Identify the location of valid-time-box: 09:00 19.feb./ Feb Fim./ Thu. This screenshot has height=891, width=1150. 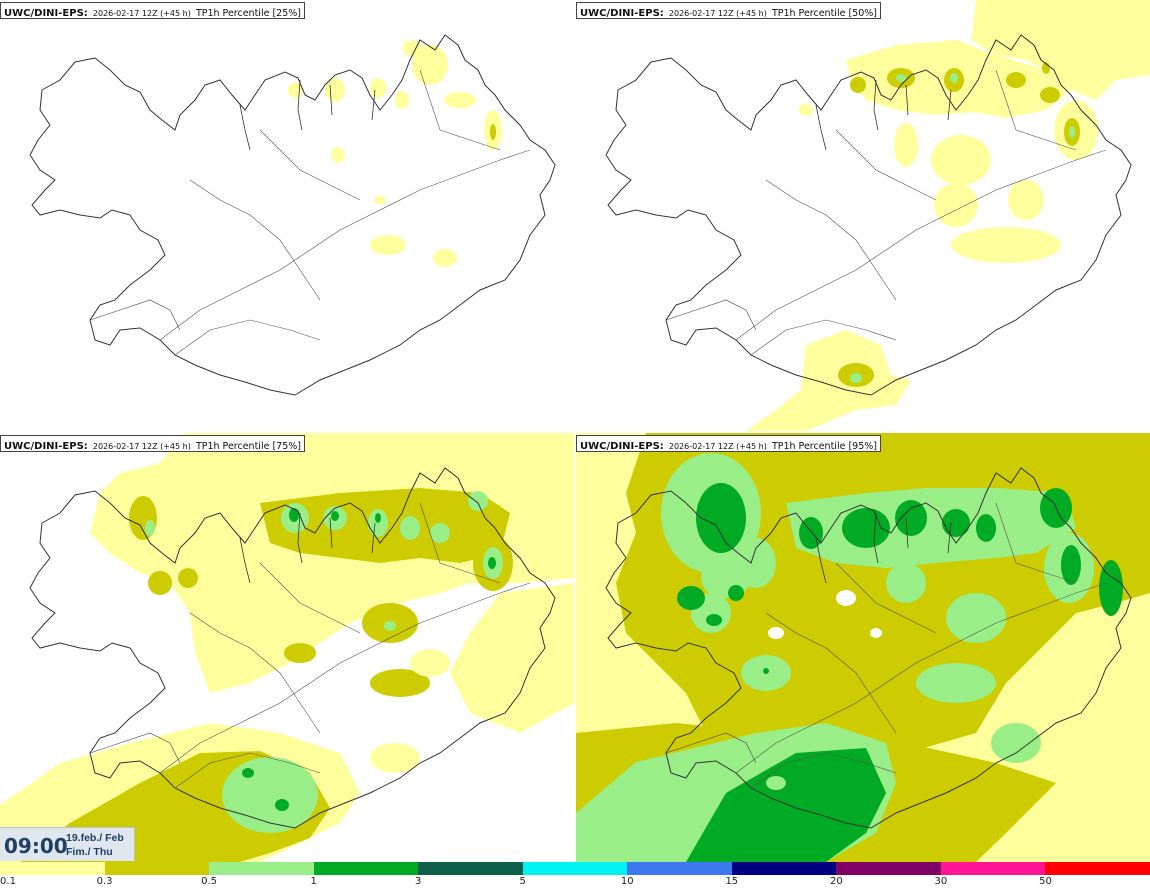
(67, 844).